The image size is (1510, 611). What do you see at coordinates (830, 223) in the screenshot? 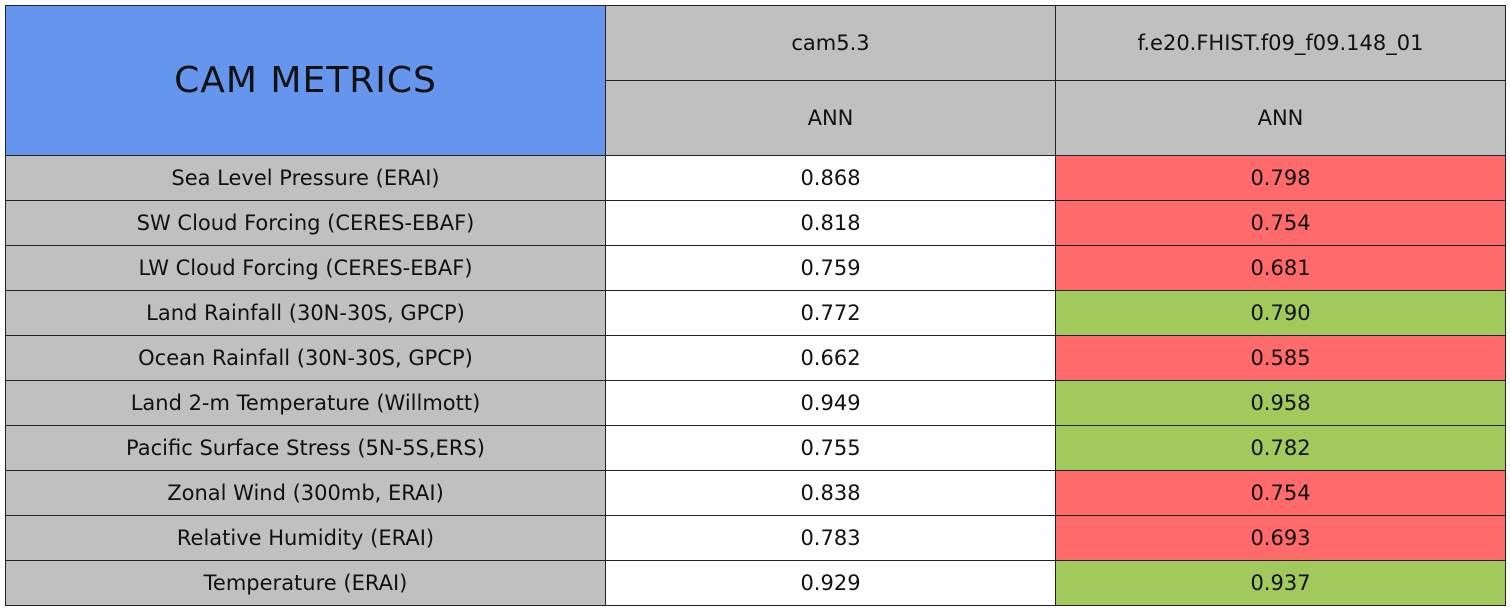
I see `metric-value: 0.818` at bounding box center [830, 223].